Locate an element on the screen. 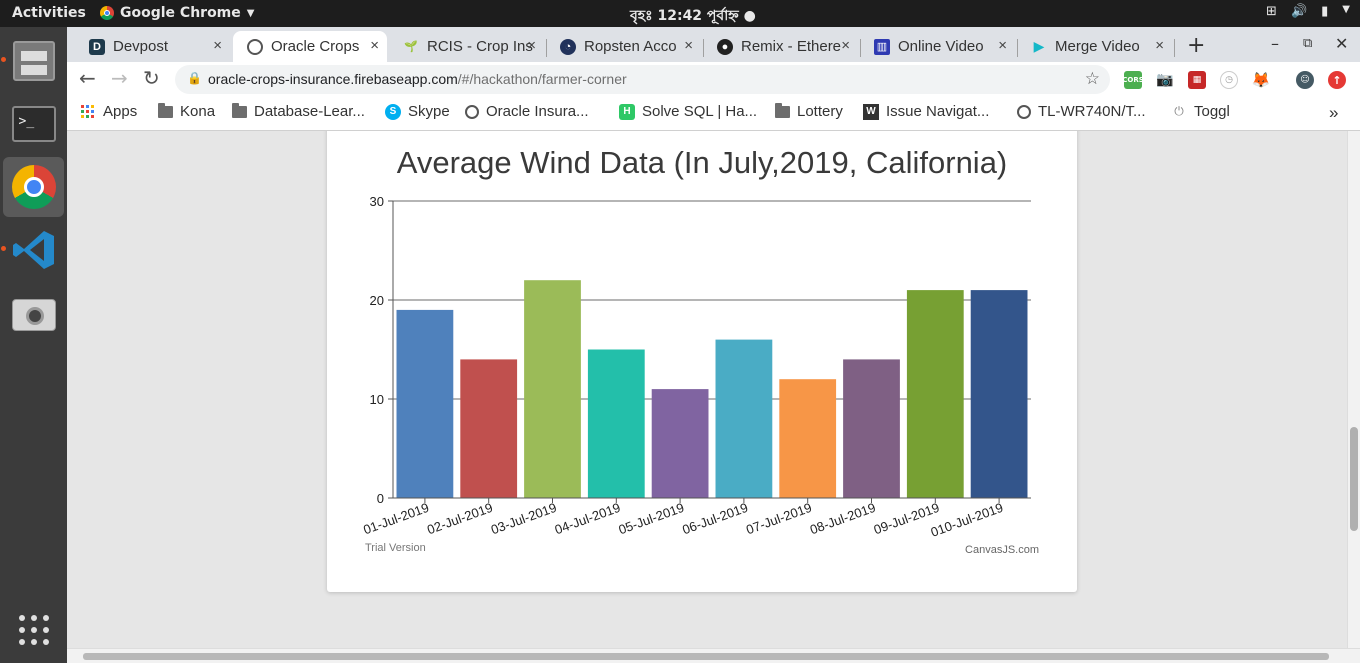  tab-devpost: D Devpost × is located at coordinates (152, 46).